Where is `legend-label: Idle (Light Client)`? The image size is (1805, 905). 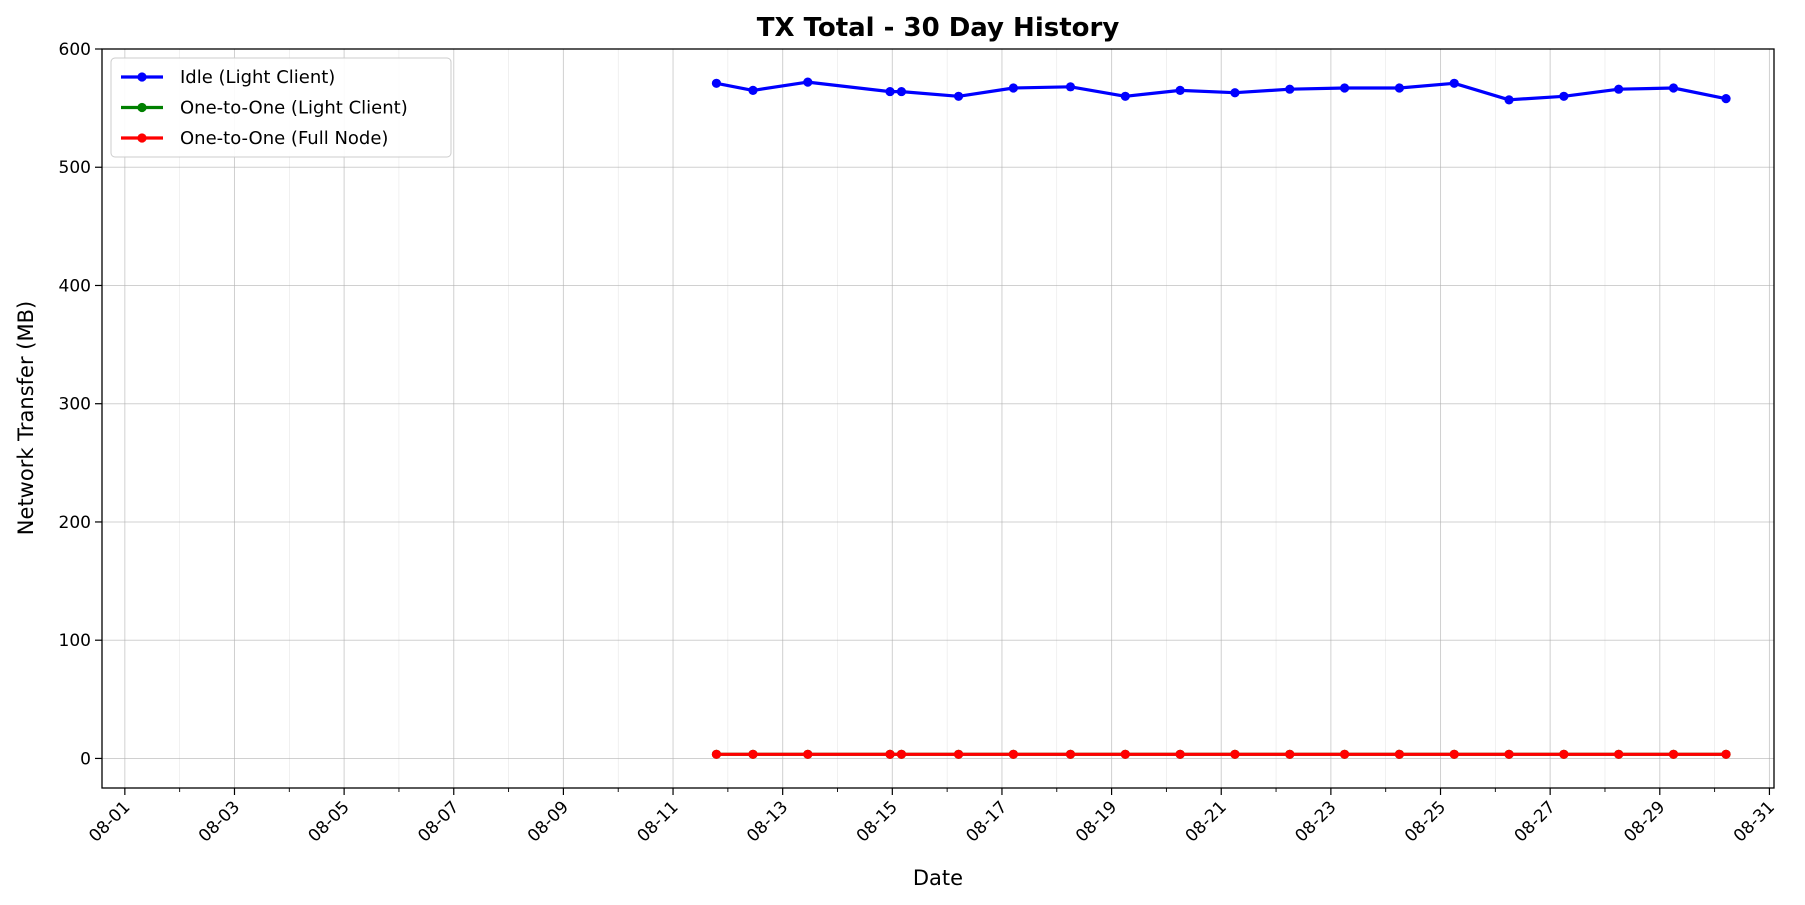
legend-label: Idle (Light Client) is located at coordinates (257, 77).